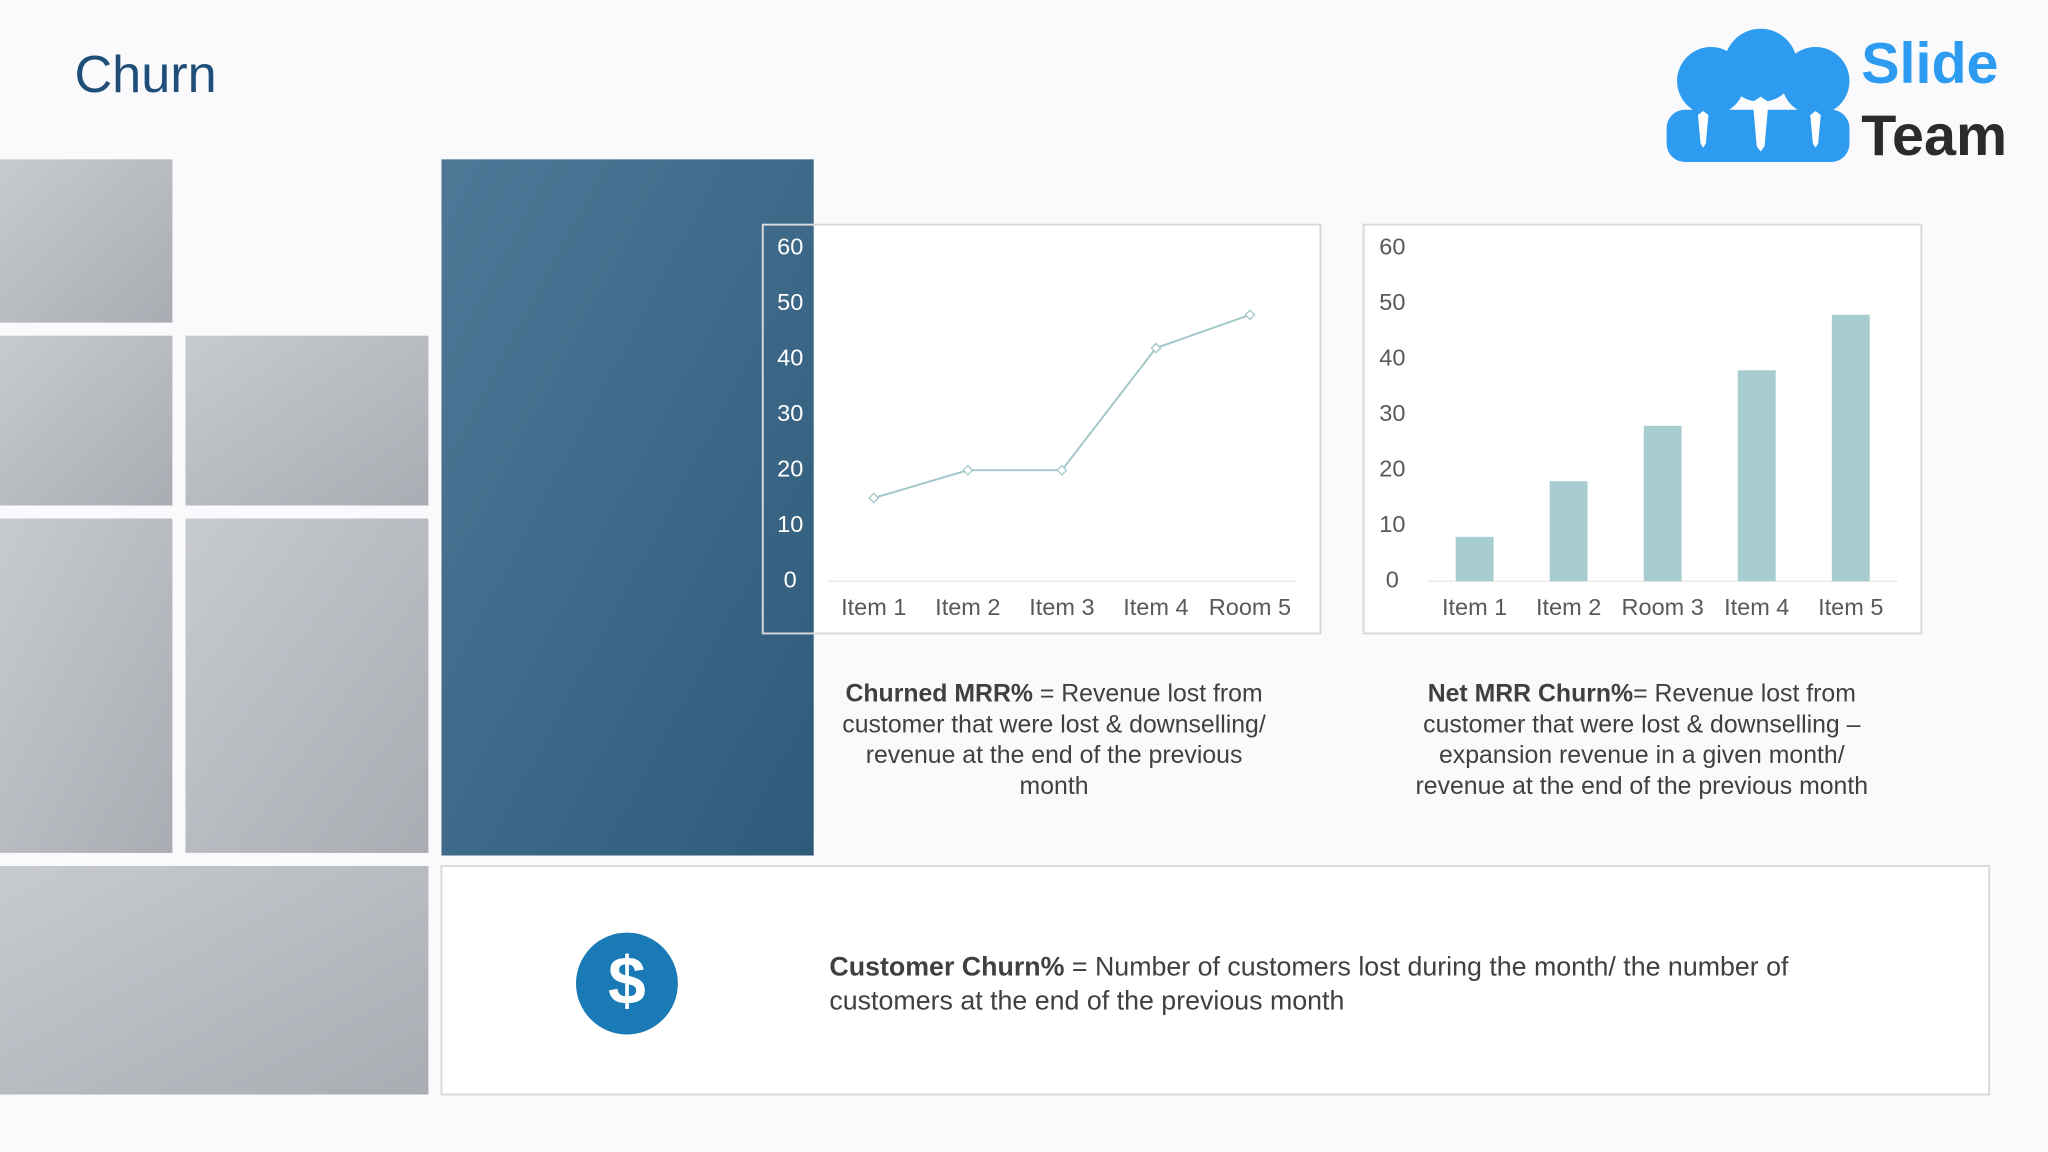  What do you see at coordinates (939, 694) in the screenshot?
I see `note-term: Churned MRR%` at bounding box center [939, 694].